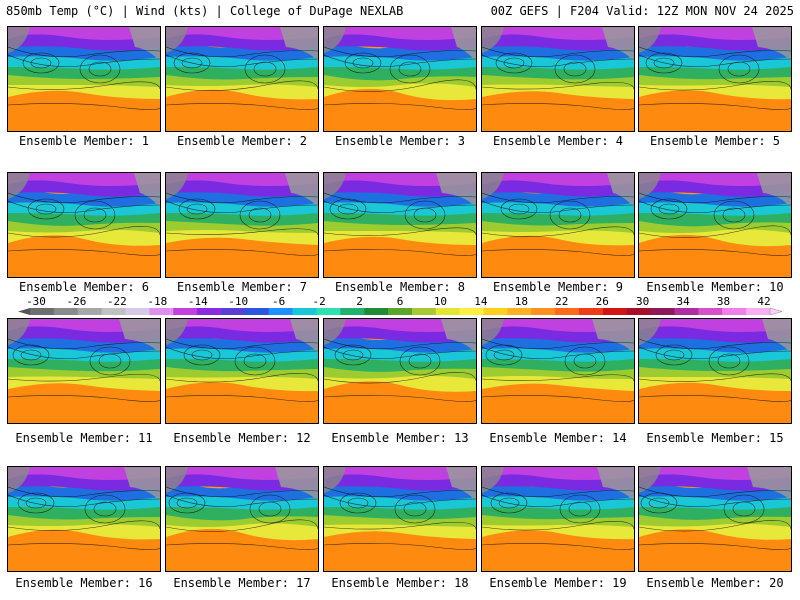 The width and height of the screenshot is (800, 600). I want to click on member-label: Ensemble Member: 6, so click(84, 287).